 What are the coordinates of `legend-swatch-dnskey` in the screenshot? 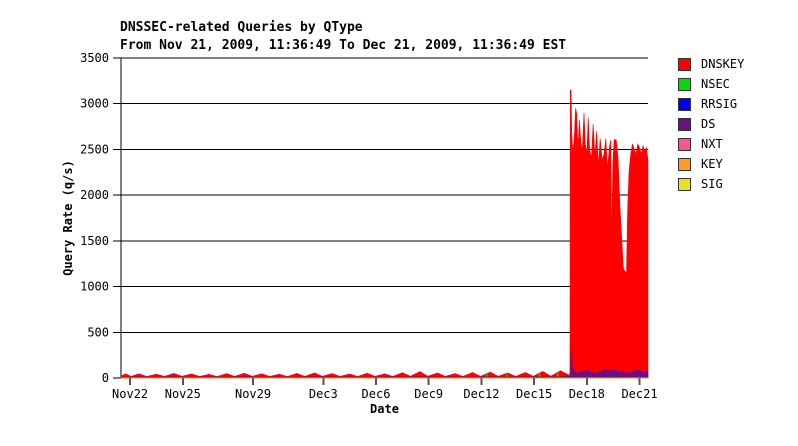 It's located at (684, 64).